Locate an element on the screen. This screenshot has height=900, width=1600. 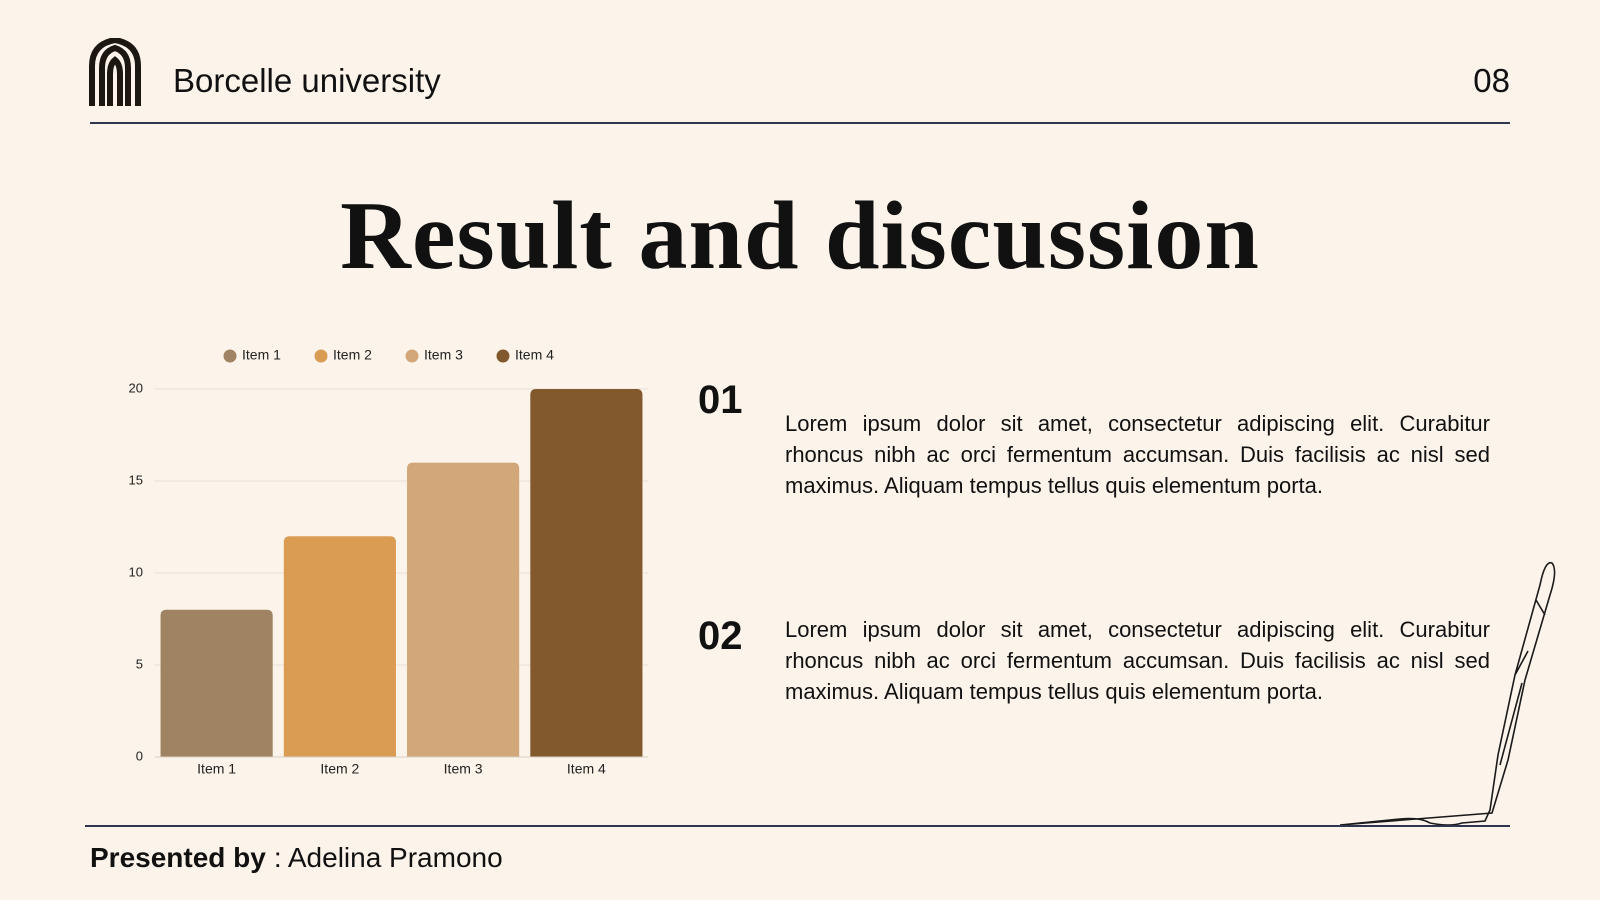
footer: Presented by: Adelina Pramono is located at coordinates (296, 858).